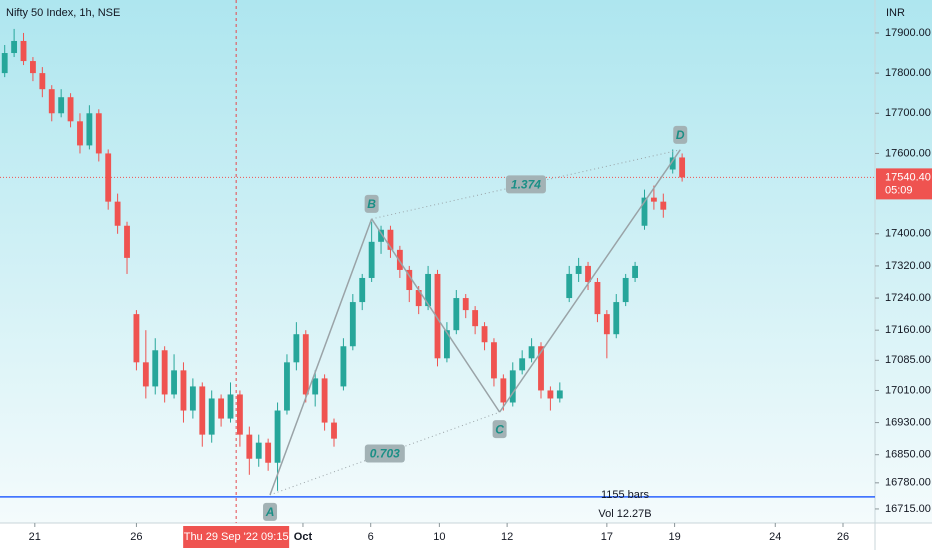 This screenshot has width=932, height=550. I want to click on y-tick-label: 16850.00, so click(908, 455).